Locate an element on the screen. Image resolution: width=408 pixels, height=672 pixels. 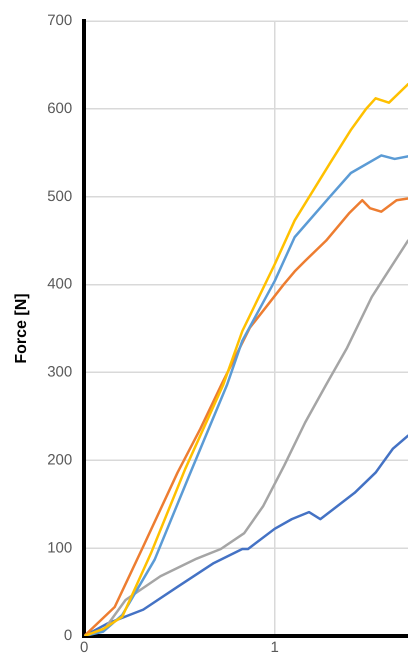
y-tick-label: 700 is located at coordinates (59, 21).